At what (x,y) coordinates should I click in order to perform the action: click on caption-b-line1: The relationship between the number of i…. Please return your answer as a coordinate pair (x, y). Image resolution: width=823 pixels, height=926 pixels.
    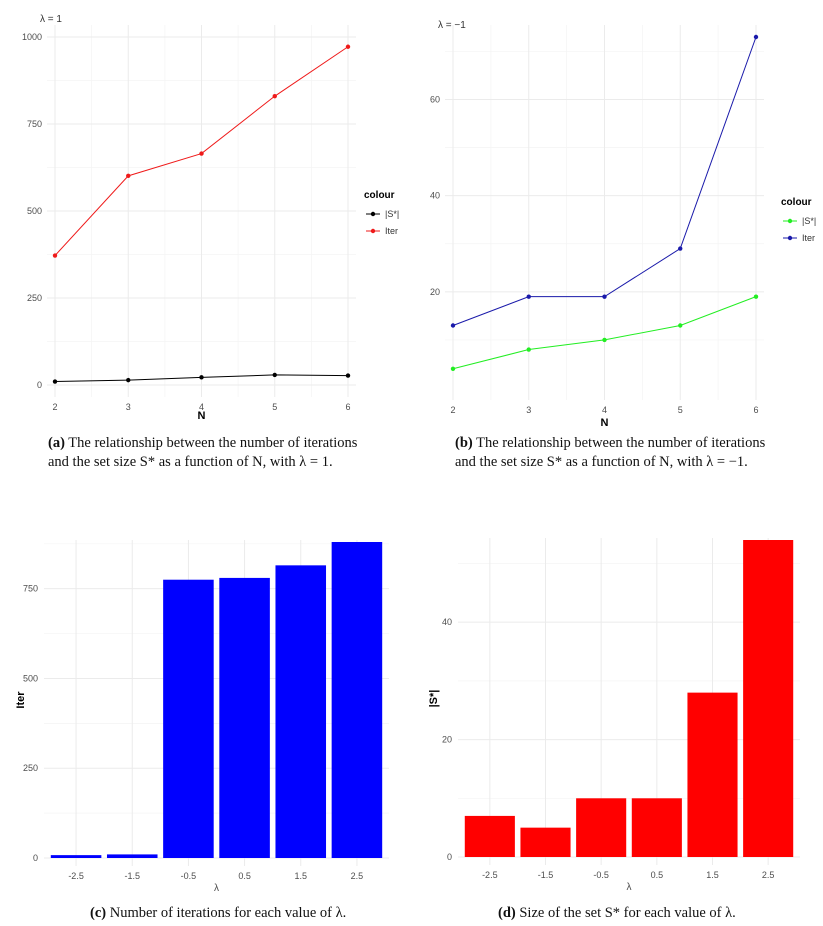
    Looking at the image, I should click on (621, 443).